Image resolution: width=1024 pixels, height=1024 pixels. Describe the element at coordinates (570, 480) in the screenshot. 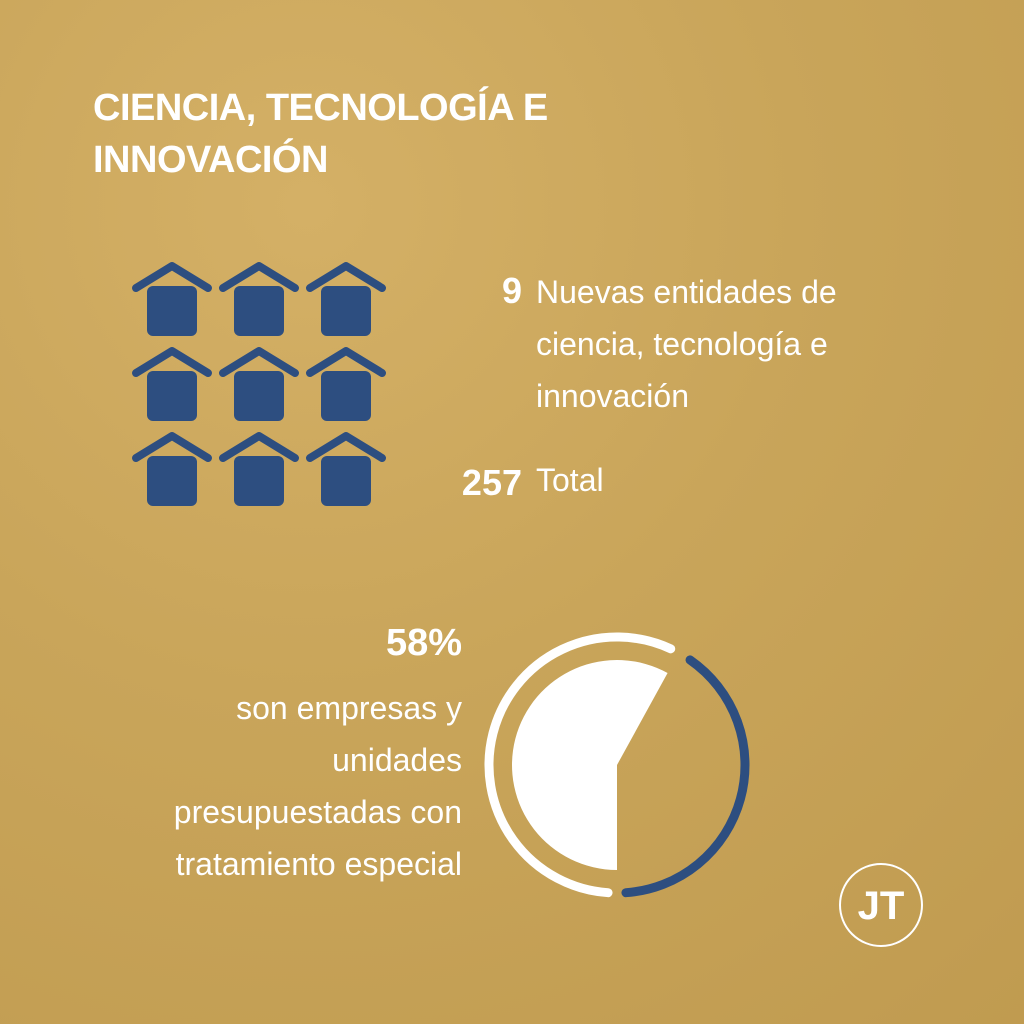

I see `total-label: Total` at that location.